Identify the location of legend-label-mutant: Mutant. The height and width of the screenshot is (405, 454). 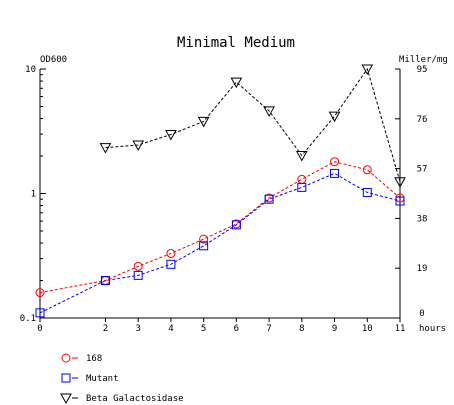
(102, 379).